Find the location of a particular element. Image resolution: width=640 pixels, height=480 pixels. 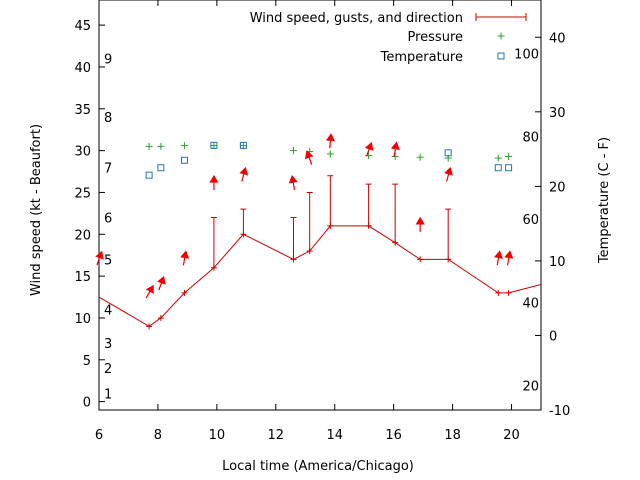

y2-tick-label: 10 is located at coordinates (557, 262).